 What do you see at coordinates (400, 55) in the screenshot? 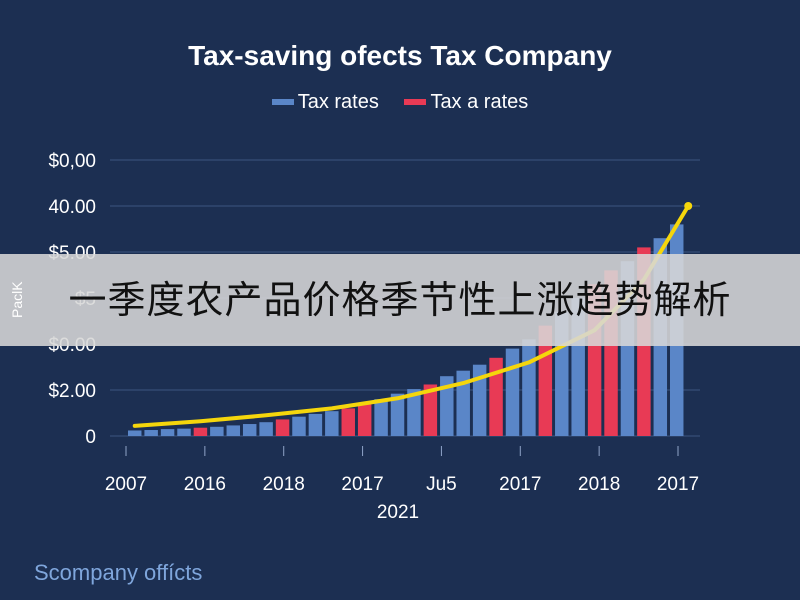
I see `chart-title: Tax-saving ofects Tax Company` at bounding box center [400, 55].